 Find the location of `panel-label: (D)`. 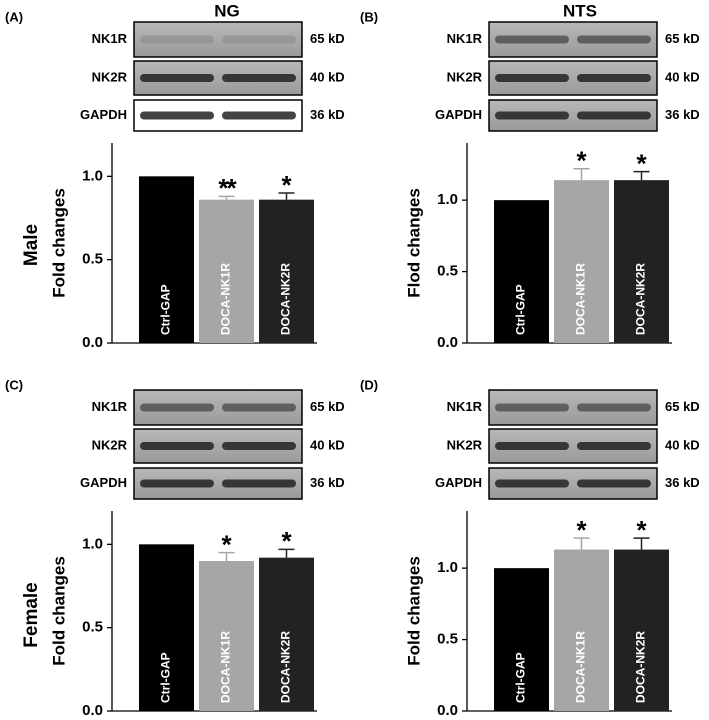

panel-label: (D) is located at coordinates (369, 384).